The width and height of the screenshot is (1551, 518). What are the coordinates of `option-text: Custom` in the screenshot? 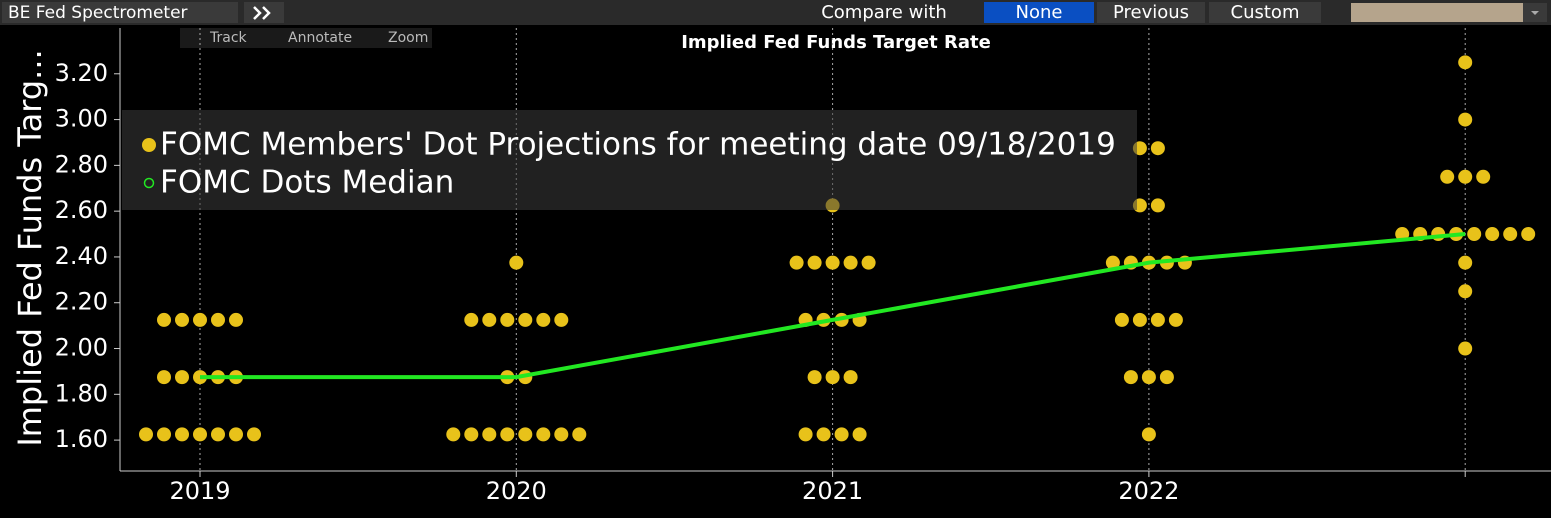 It's located at (1265, 12).